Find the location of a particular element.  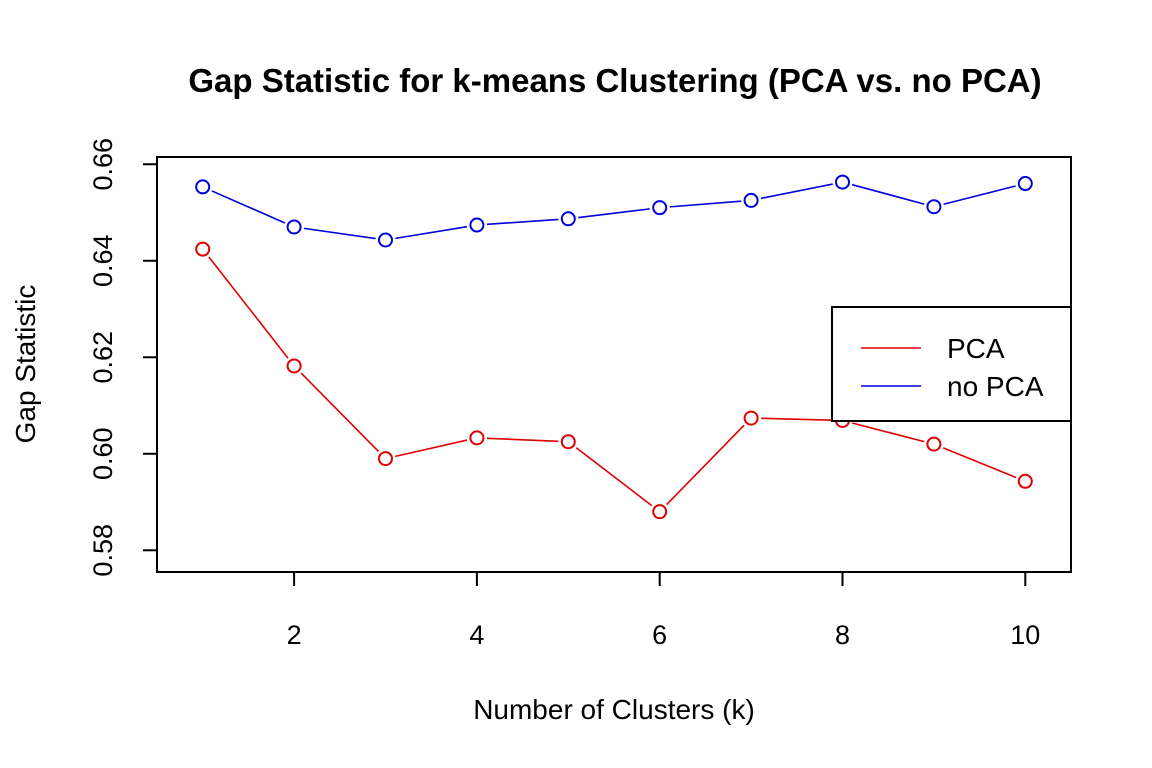

y-axis: 0.58 0.60 0.62 0.64 0.66 is located at coordinates (122, 357).